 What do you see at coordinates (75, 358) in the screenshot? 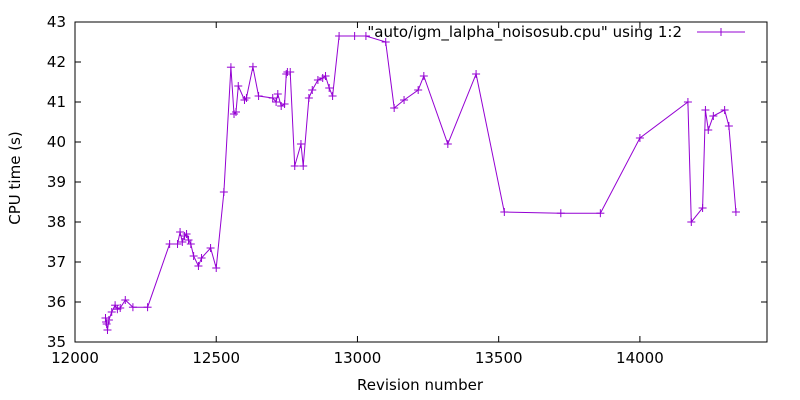
I see `x-tick-label: 12000` at bounding box center [75, 358].